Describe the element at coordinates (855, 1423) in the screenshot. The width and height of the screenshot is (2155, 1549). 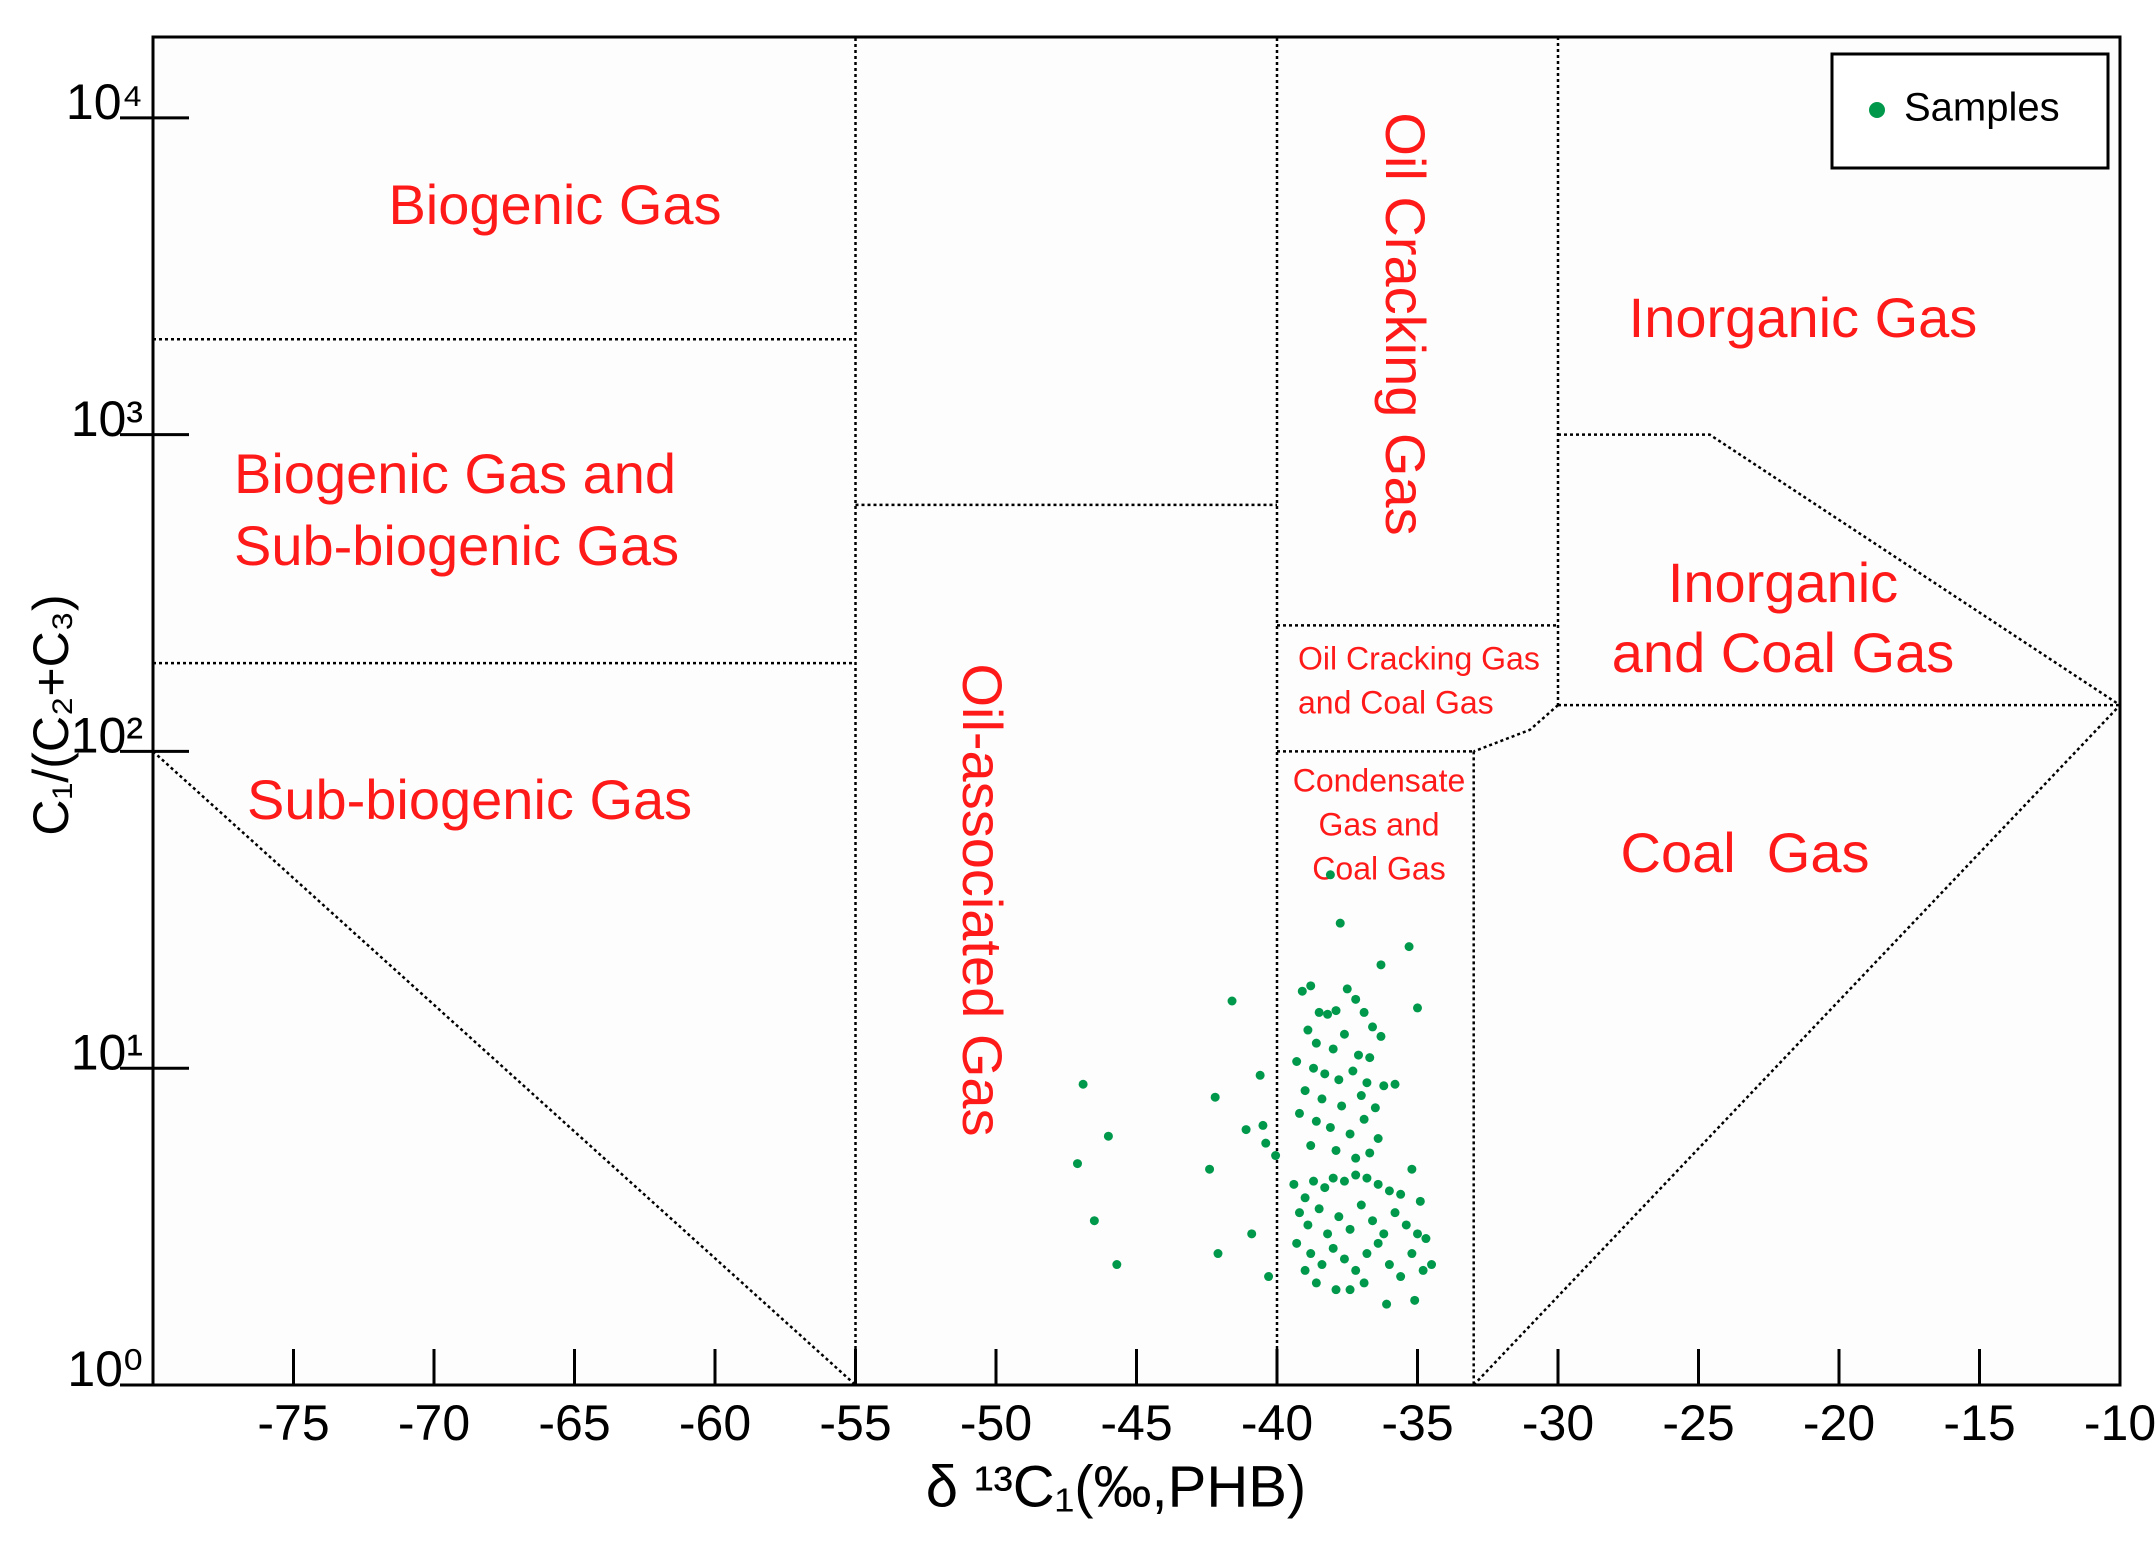
I see `x-tick-label: -55` at that location.